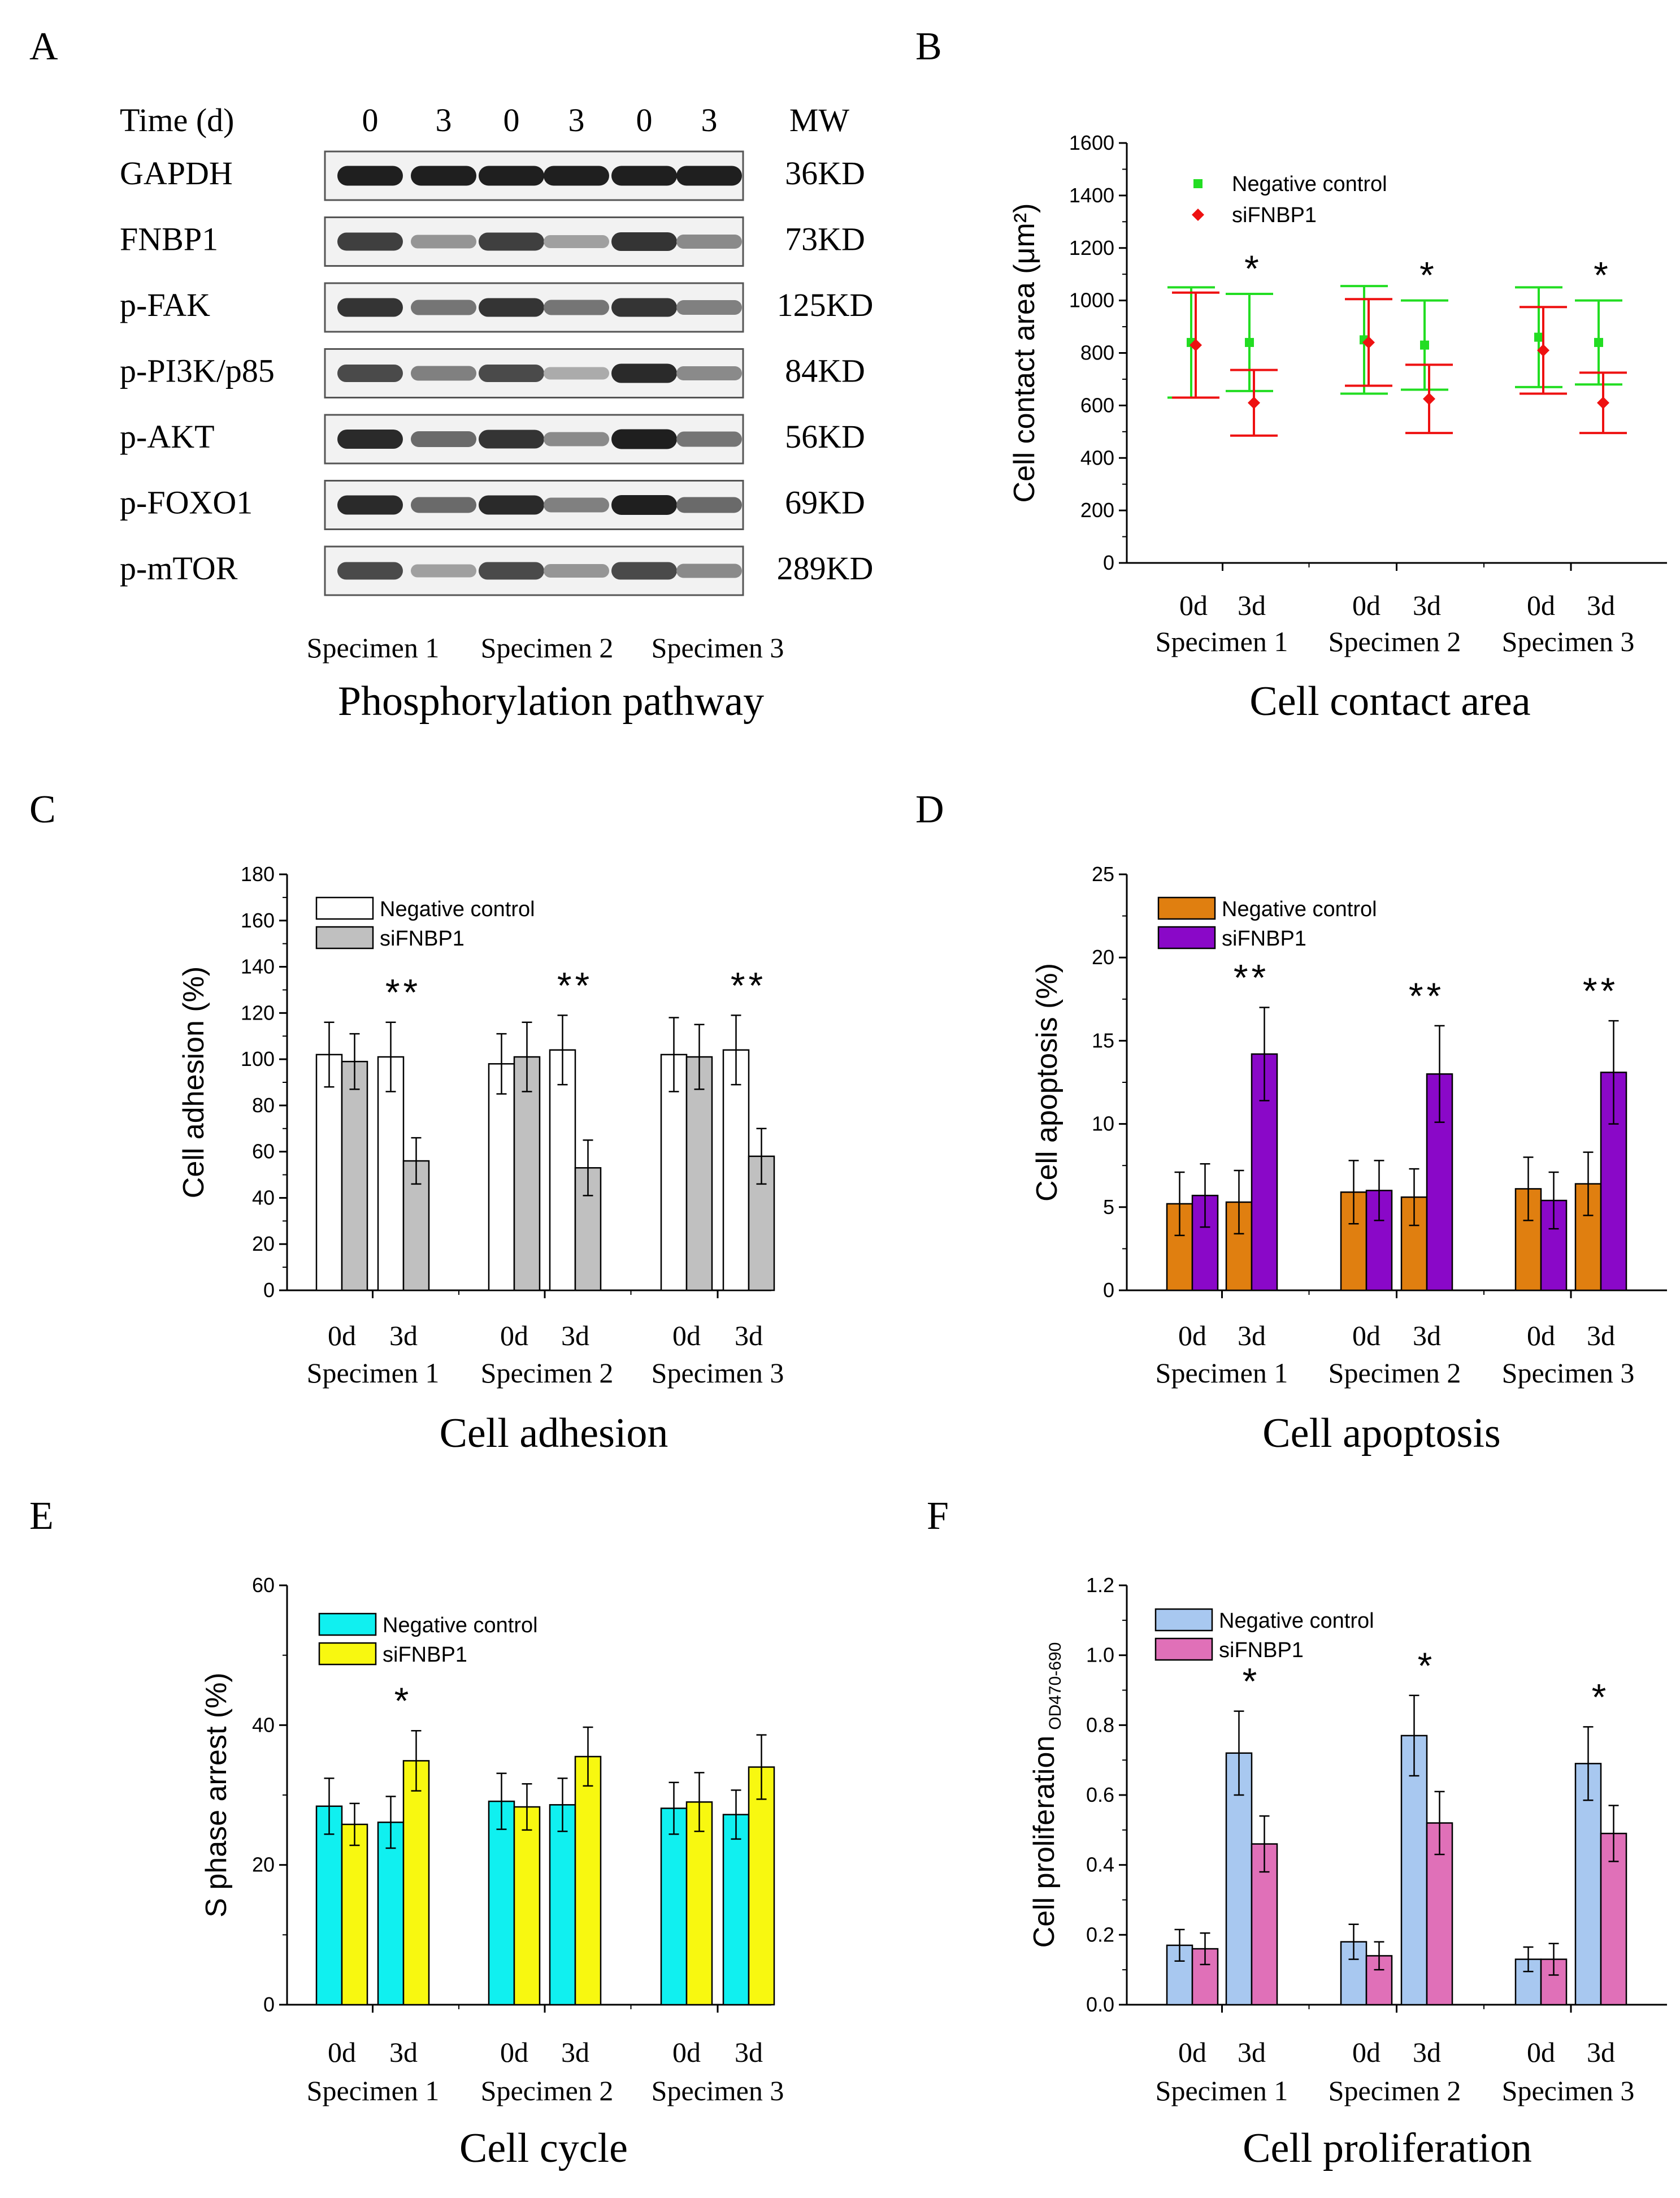  I want to click on panel-letter-c: C, so click(42, 810).